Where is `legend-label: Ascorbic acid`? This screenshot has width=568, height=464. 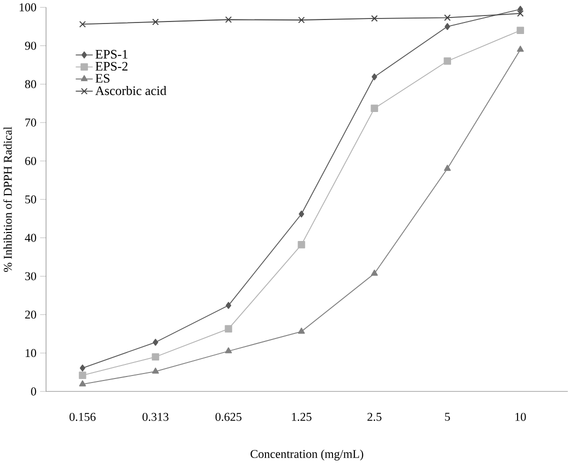
legend-label: Ascorbic acid is located at coordinates (130, 91).